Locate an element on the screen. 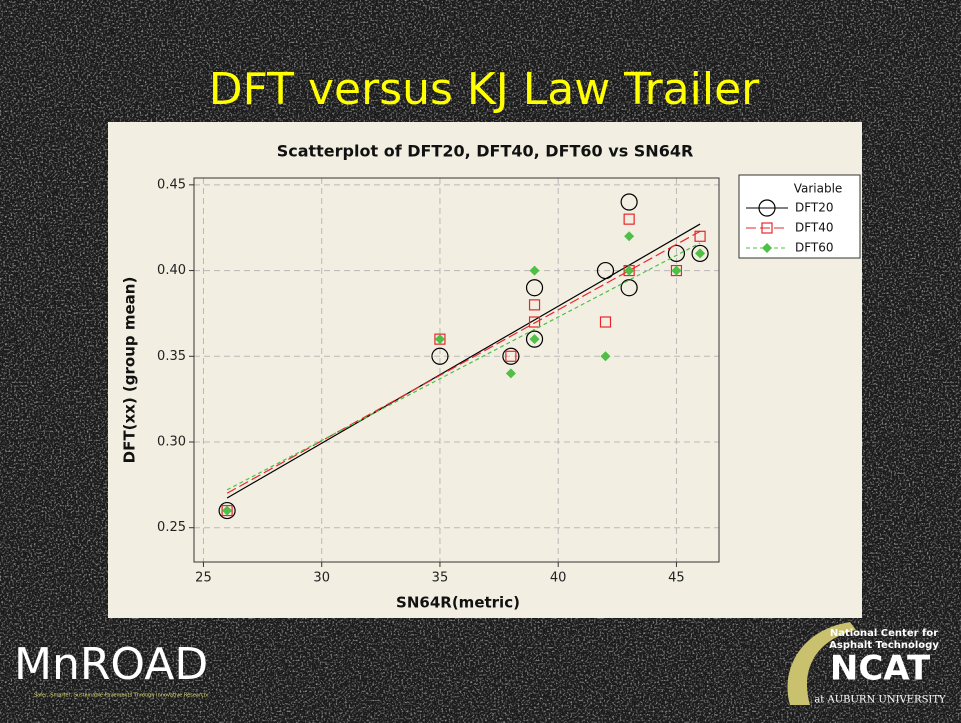 Image resolution: width=961 pixels, height=723 pixels. ncat-university: at AUBURN UNIVERSITY is located at coordinates (880, 700).